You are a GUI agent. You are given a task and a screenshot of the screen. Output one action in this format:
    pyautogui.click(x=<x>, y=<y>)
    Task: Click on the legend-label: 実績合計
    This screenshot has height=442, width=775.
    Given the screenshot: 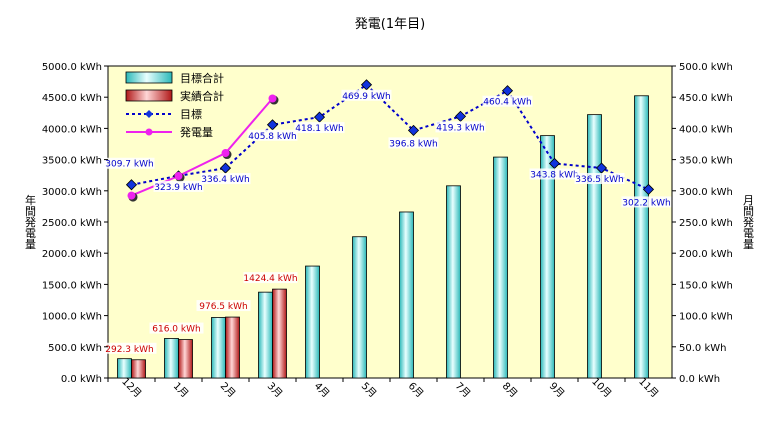 What is the action you would take?
    pyautogui.click(x=202, y=96)
    